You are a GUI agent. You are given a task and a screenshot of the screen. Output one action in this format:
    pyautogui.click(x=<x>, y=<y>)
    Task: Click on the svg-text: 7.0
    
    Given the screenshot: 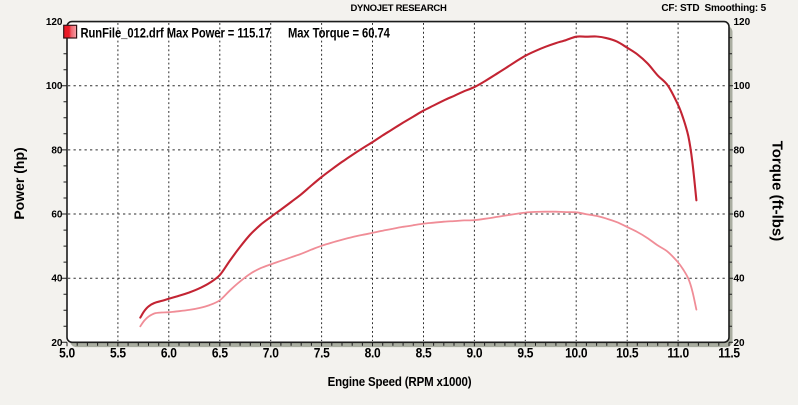 What is the action you would take?
    pyautogui.click(x=271, y=353)
    